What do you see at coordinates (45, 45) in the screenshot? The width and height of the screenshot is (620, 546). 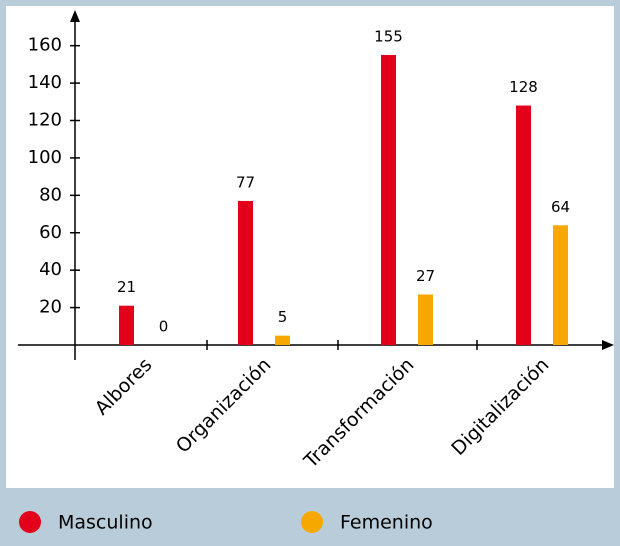 I see `y-tick-label: 160` at bounding box center [45, 45].